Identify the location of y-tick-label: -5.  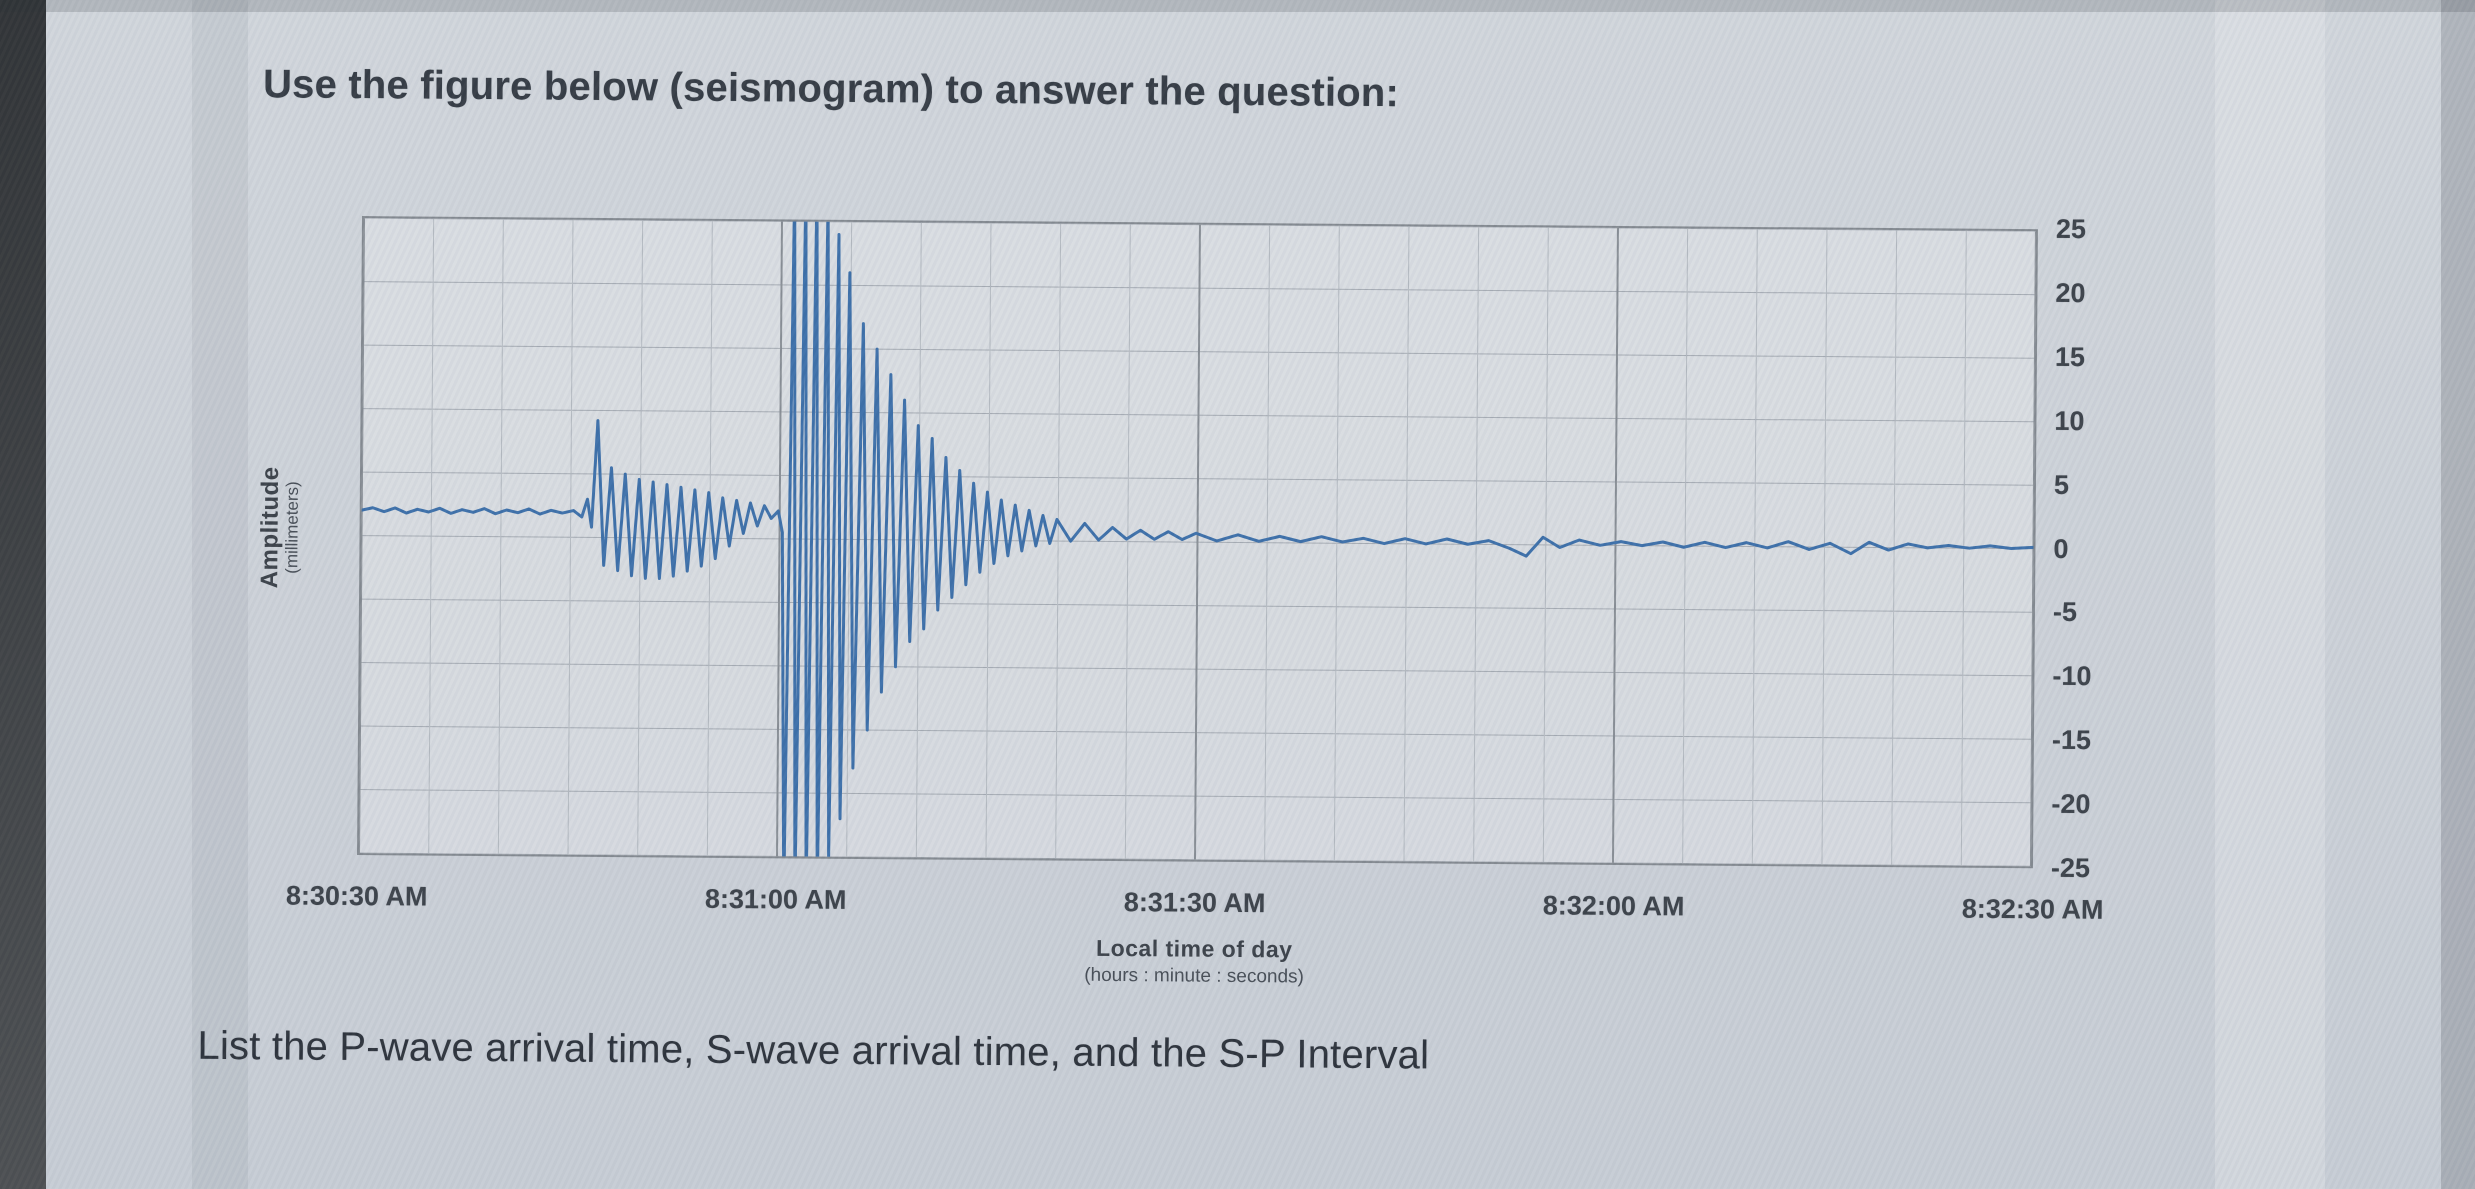
(2065, 612).